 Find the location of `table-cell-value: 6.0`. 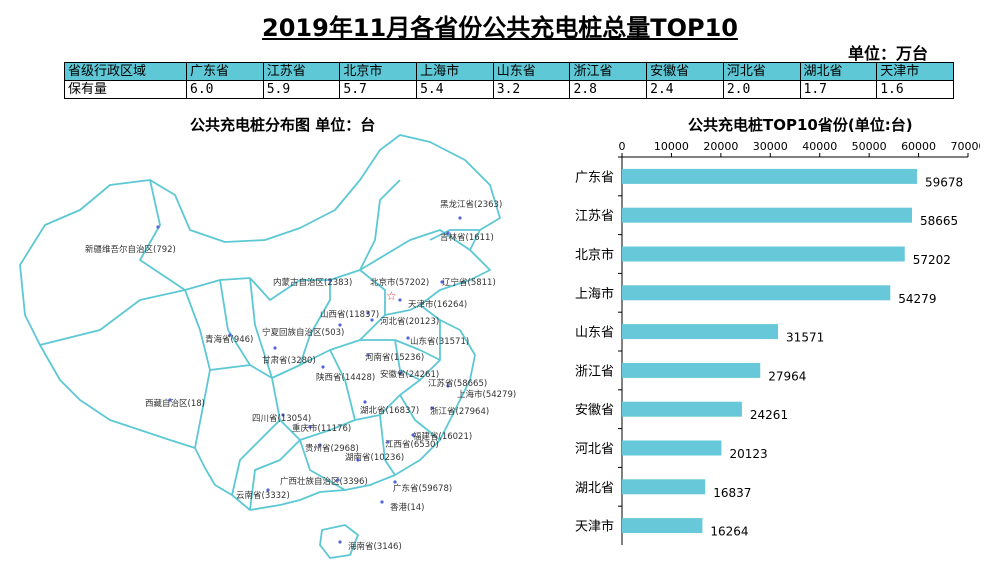

table-cell-value: 6.0 is located at coordinates (225, 89).